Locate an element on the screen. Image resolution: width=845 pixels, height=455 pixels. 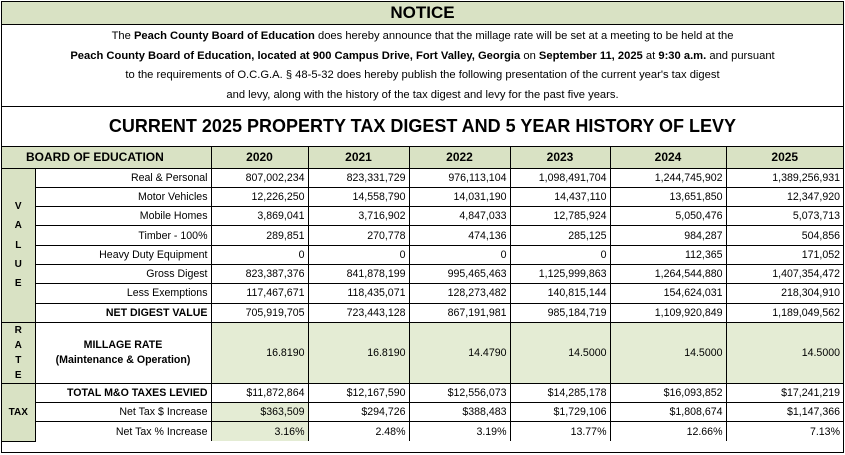
cell-value: 504,856 is located at coordinates (784, 235).